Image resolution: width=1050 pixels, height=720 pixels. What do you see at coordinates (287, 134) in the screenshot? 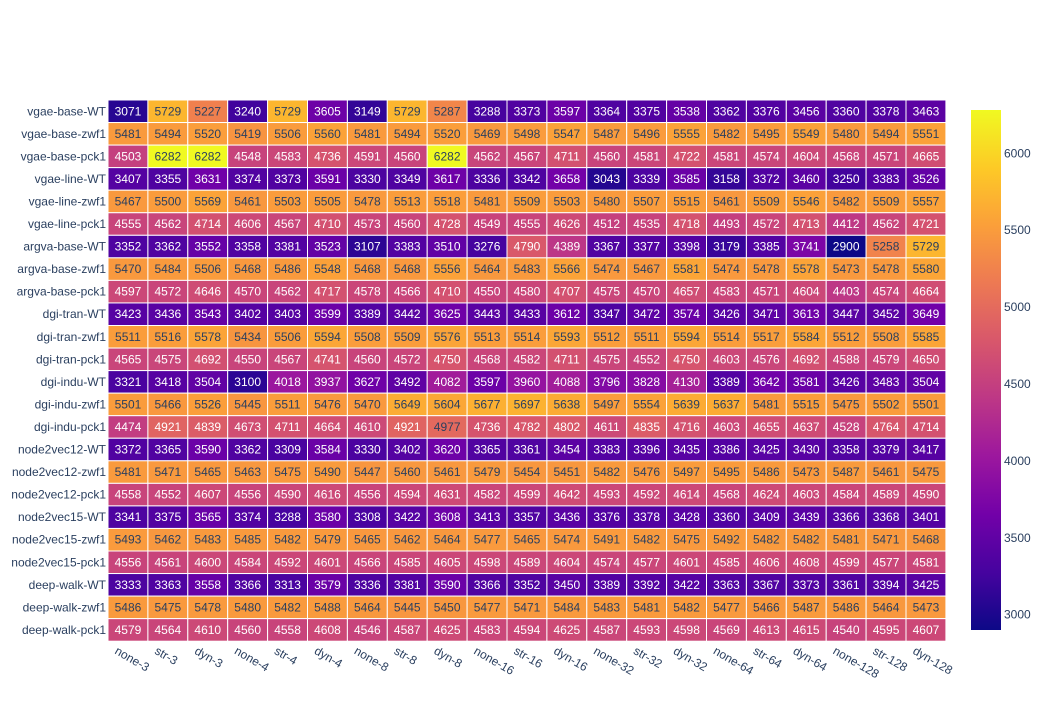
I see `cell-value-label: 5506` at bounding box center [287, 134].